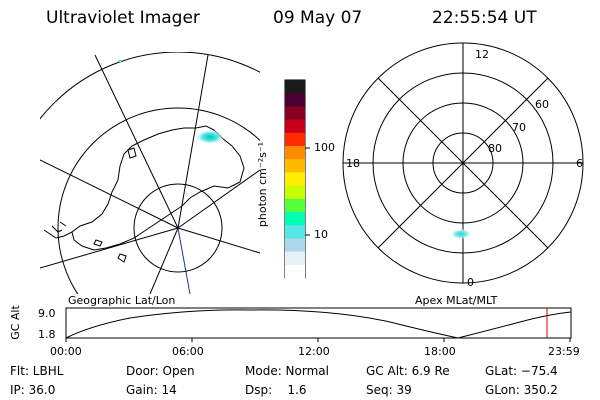 The height and width of the screenshot is (400, 600). Describe the element at coordinates (495, 148) in the screenshot. I see `mlat-label-80: 80` at that location.